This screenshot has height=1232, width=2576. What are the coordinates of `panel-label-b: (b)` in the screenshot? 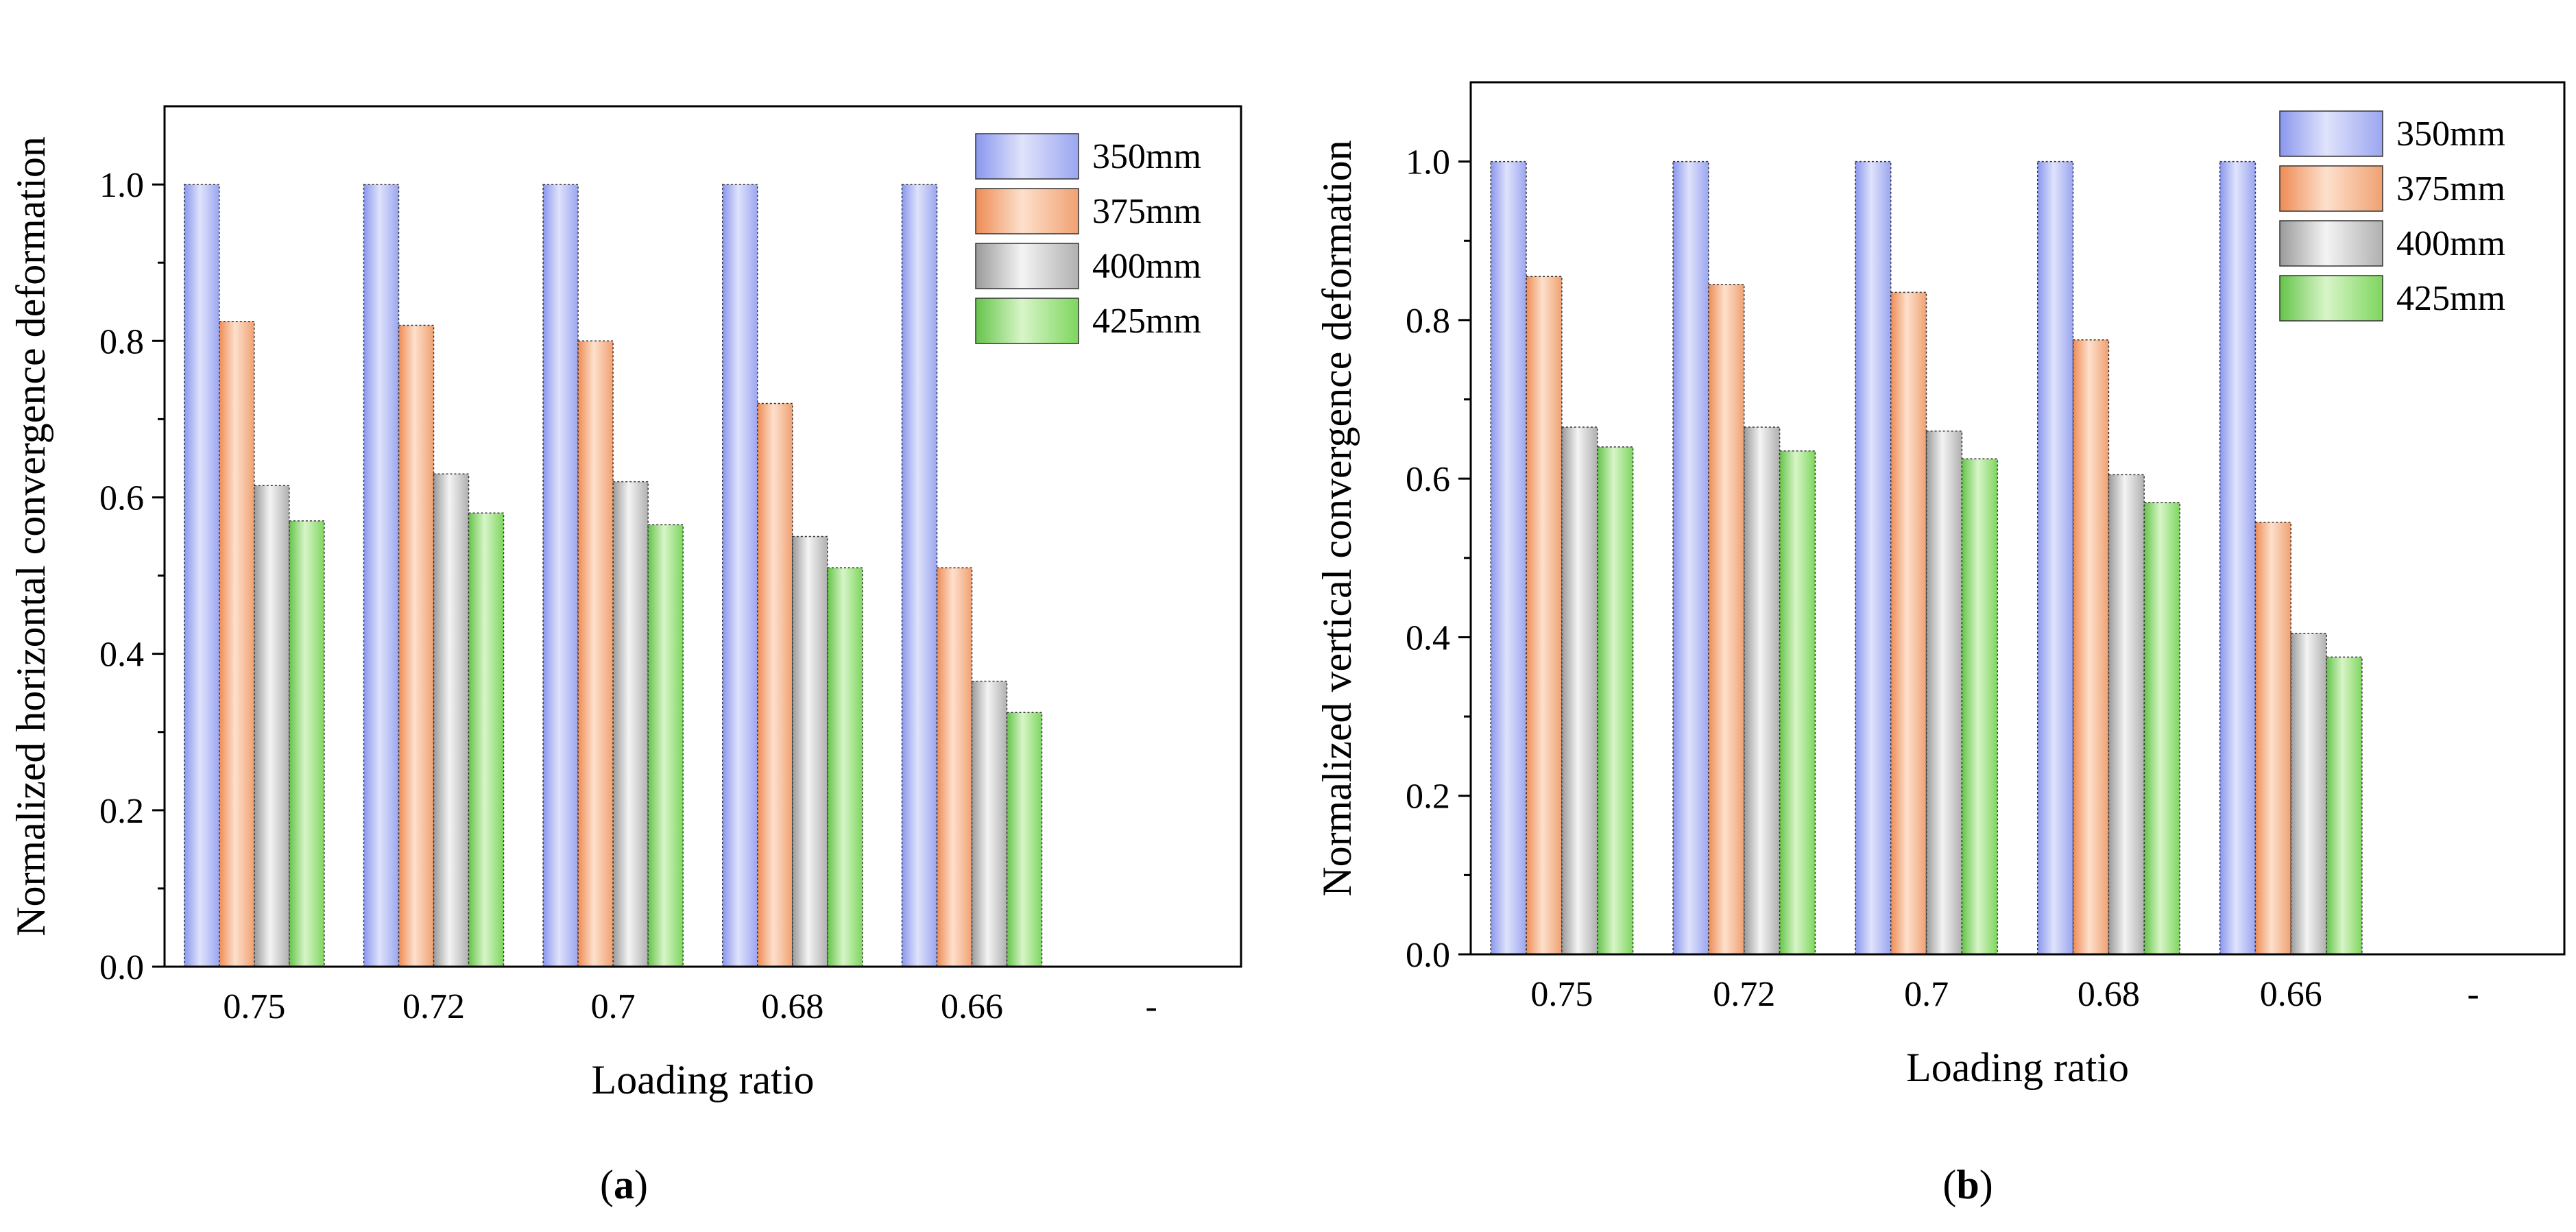 It's located at (1968, 1184).